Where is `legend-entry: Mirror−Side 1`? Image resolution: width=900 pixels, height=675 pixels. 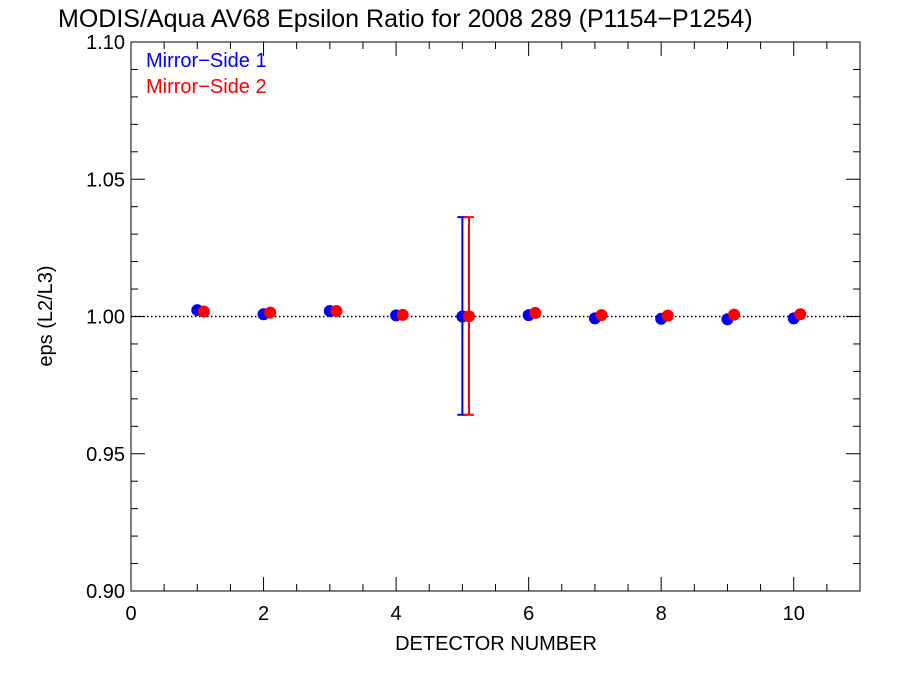
legend-entry: Mirror−Side 1 is located at coordinates (206, 61).